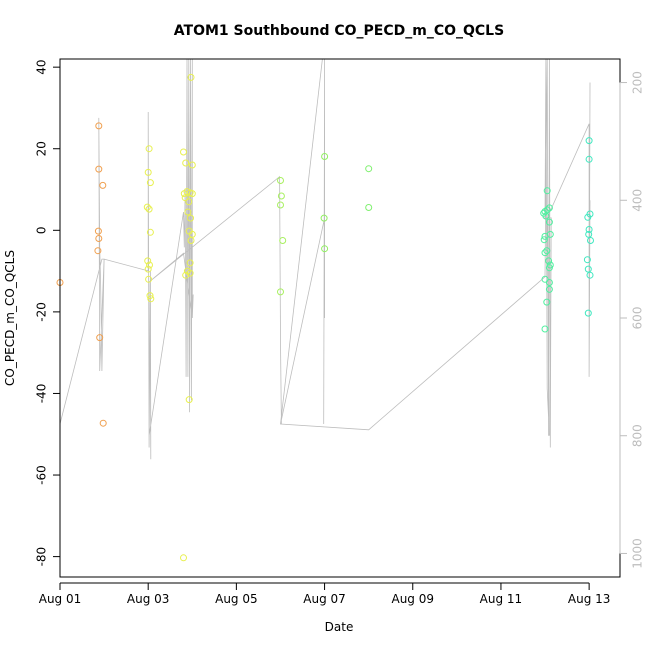 This screenshot has width=650, height=650. What do you see at coordinates (10, 318) in the screenshot?
I see `y-axis-label: CO_PECD_m_CO_QCLS` at bounding box center [10, 318].